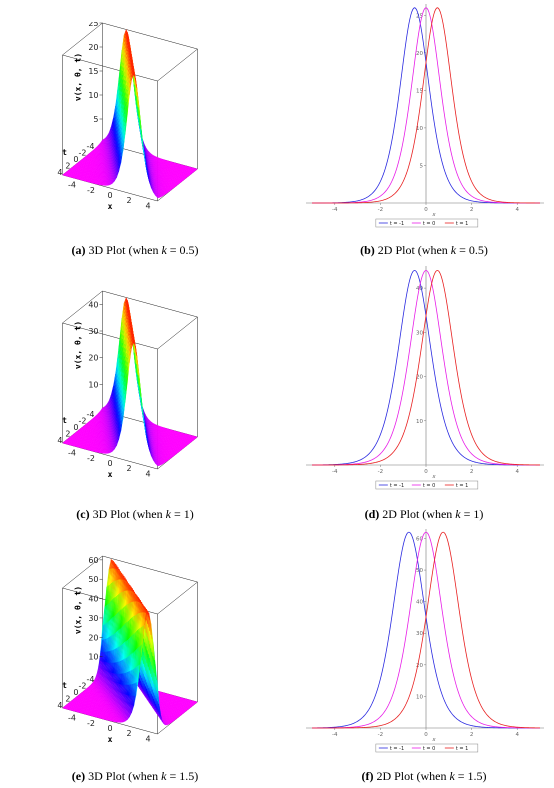 Image resolution: width=554 pixels, height=788 pixels. Describe the element at coordinates (419, 16) in the screenshot. I see `y-tick-label: 25` at that location.